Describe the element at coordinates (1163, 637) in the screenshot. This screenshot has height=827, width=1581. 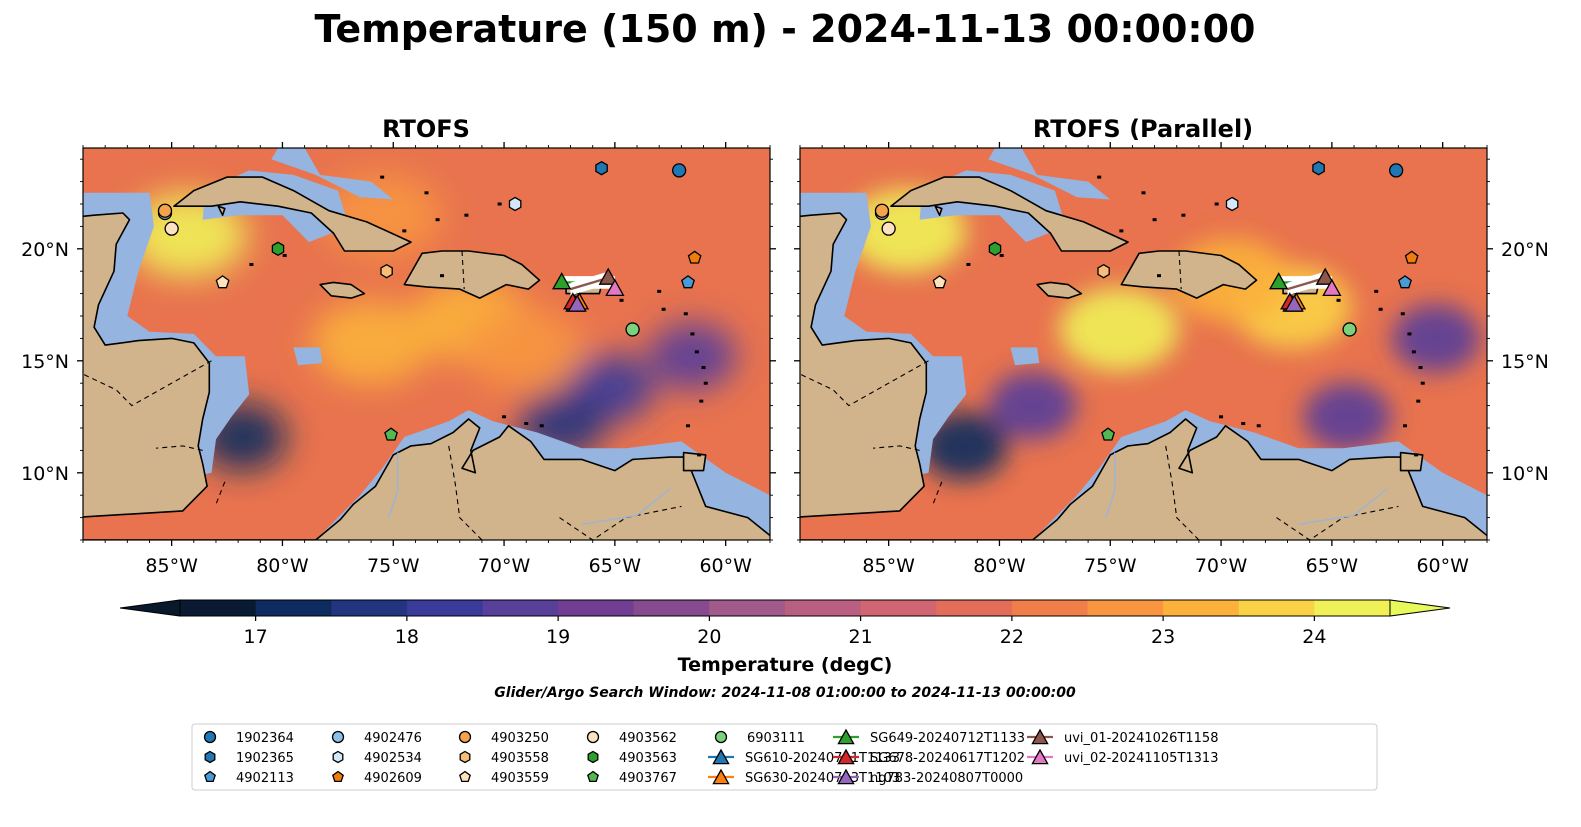
I see `colorbar-tick-label: 23` at that location.